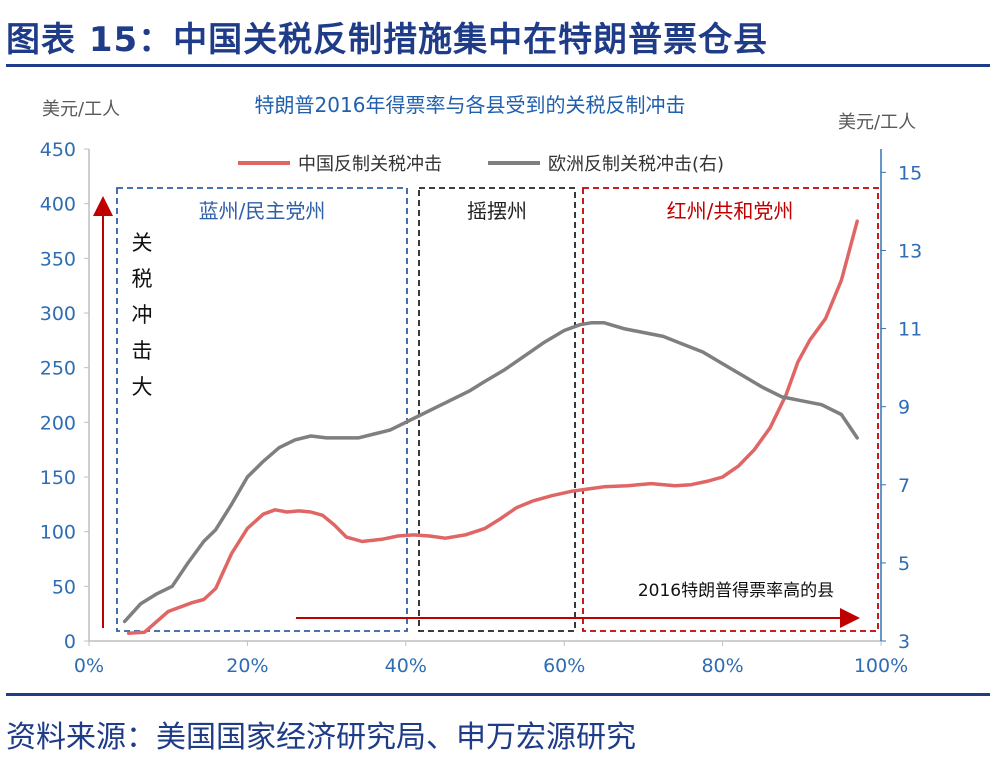 This screenshot has width=996, height=762. What do you see at coordinates (636, 164) in the screenshot?
I see `legend-label-eu: 欧洲反制关税冲击(右)` at bounding box center [636, 164].